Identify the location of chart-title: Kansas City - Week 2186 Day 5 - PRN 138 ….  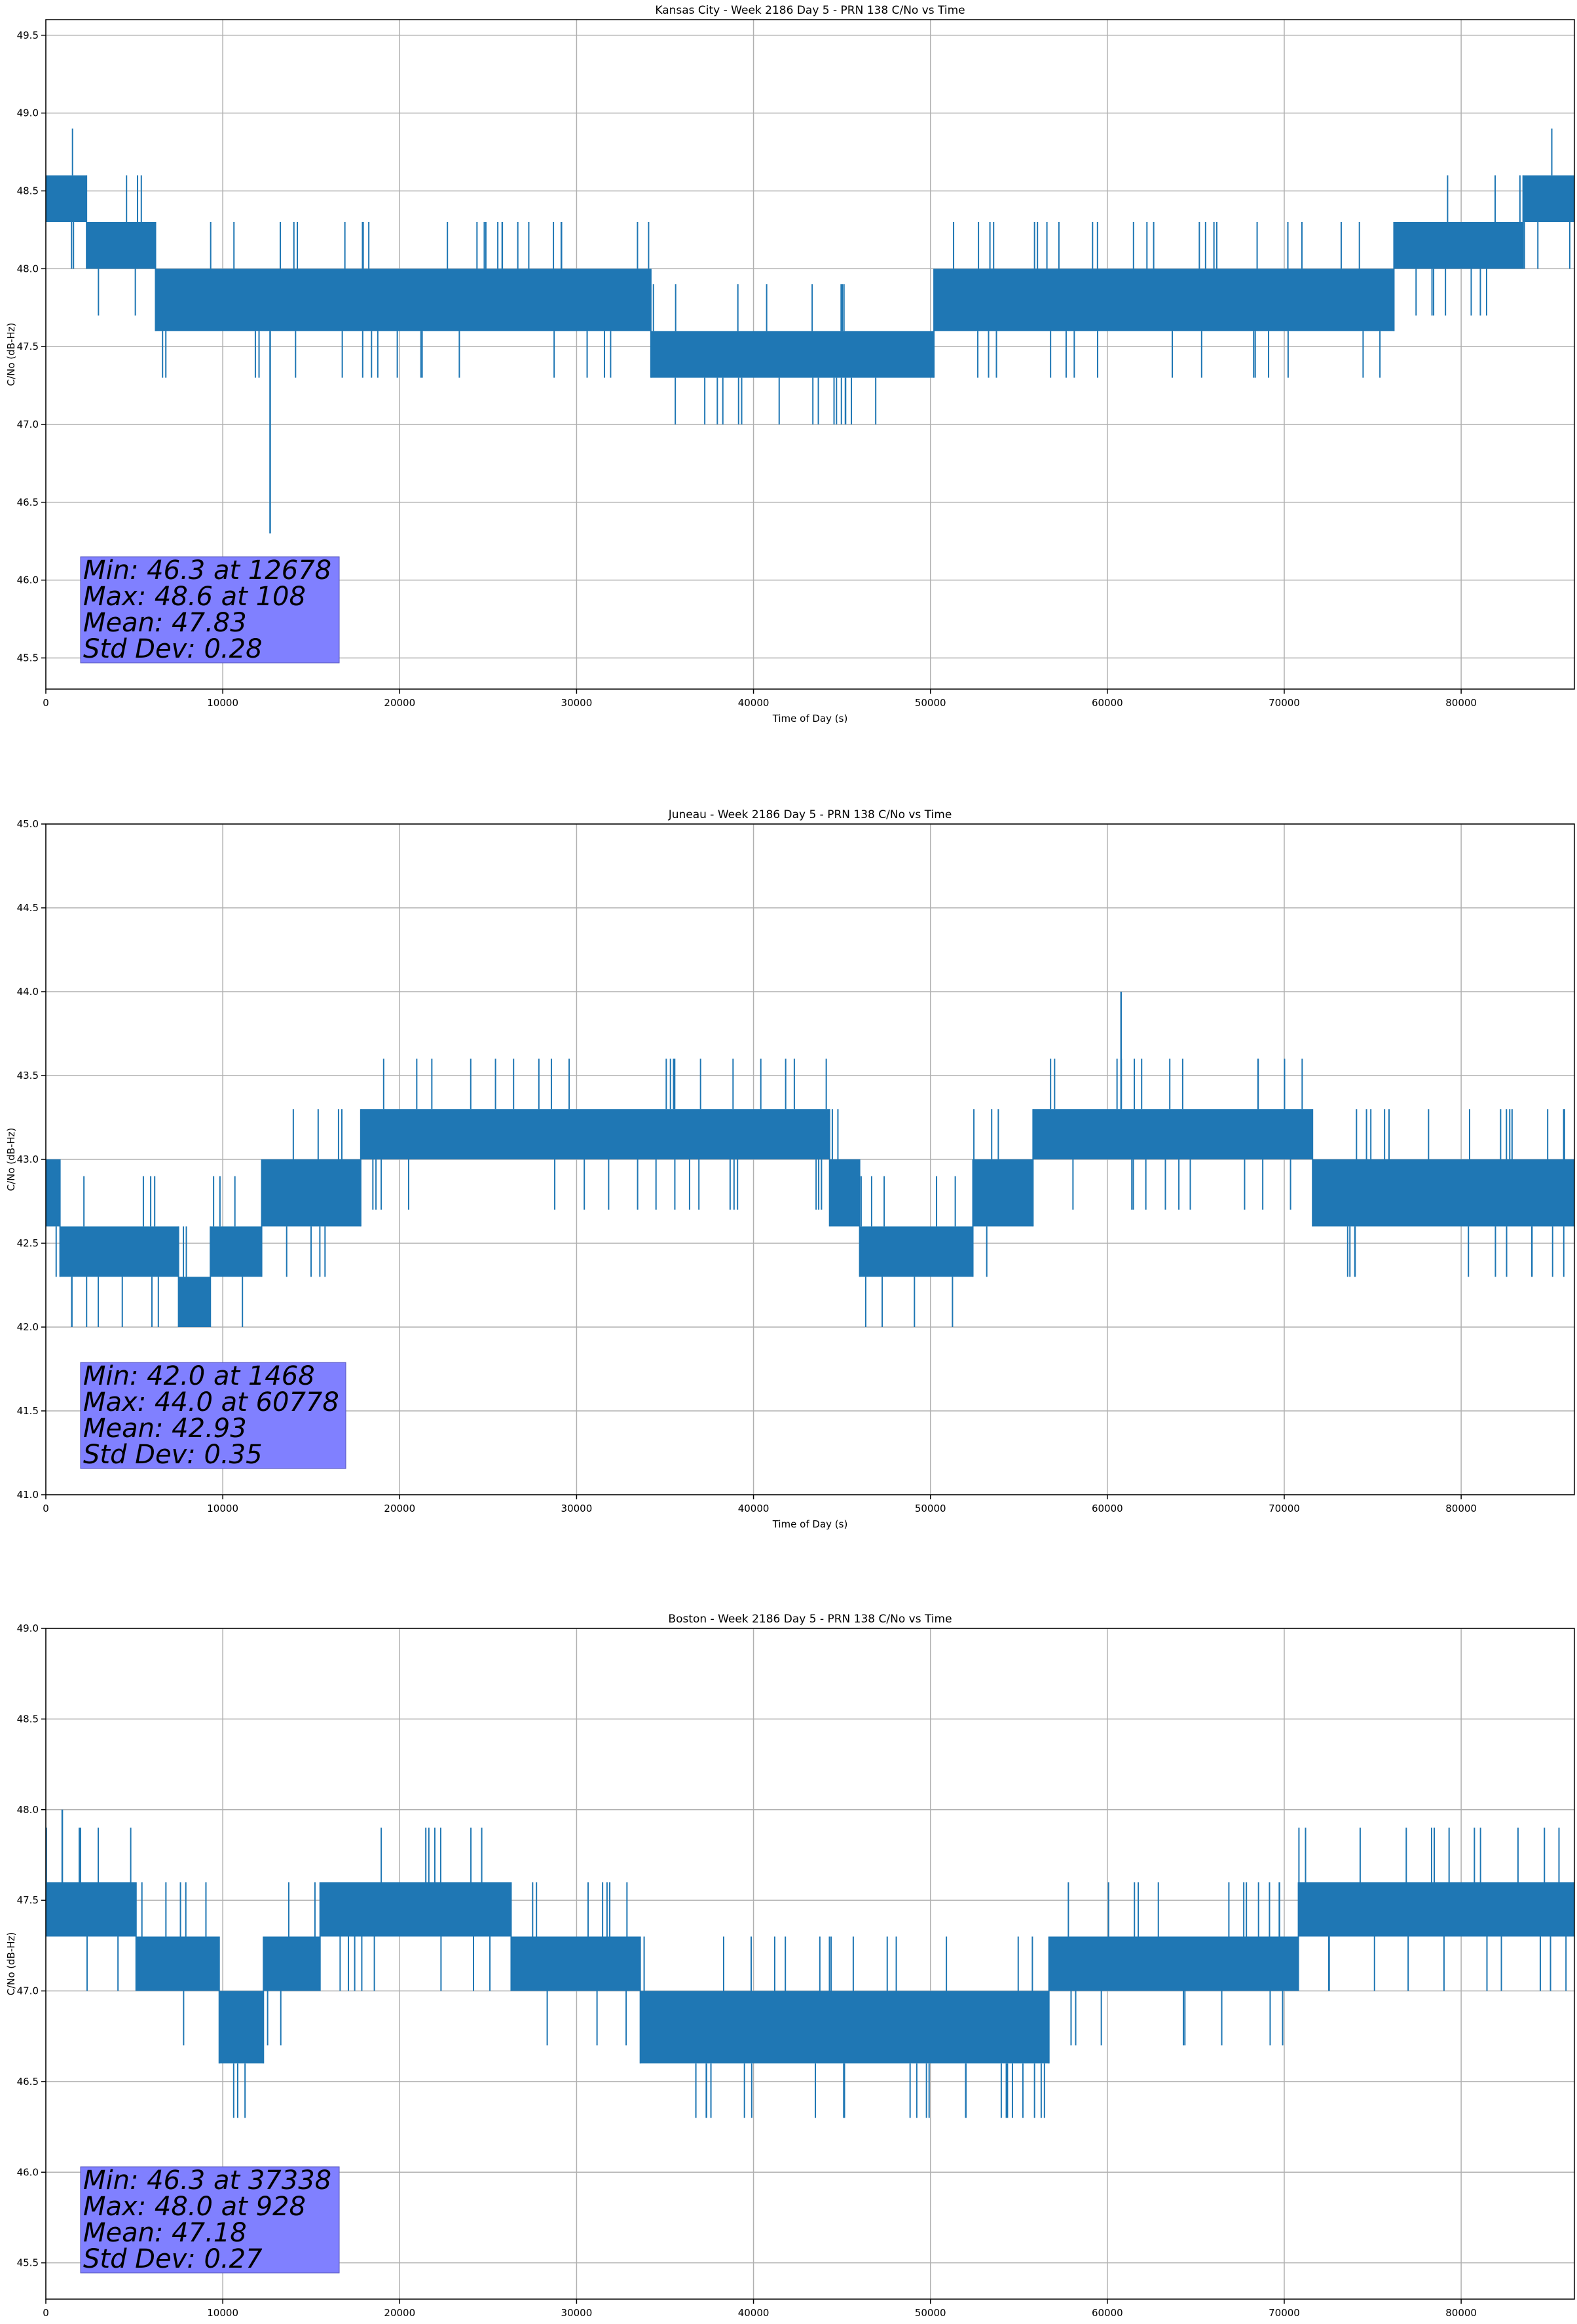
(810, 10).